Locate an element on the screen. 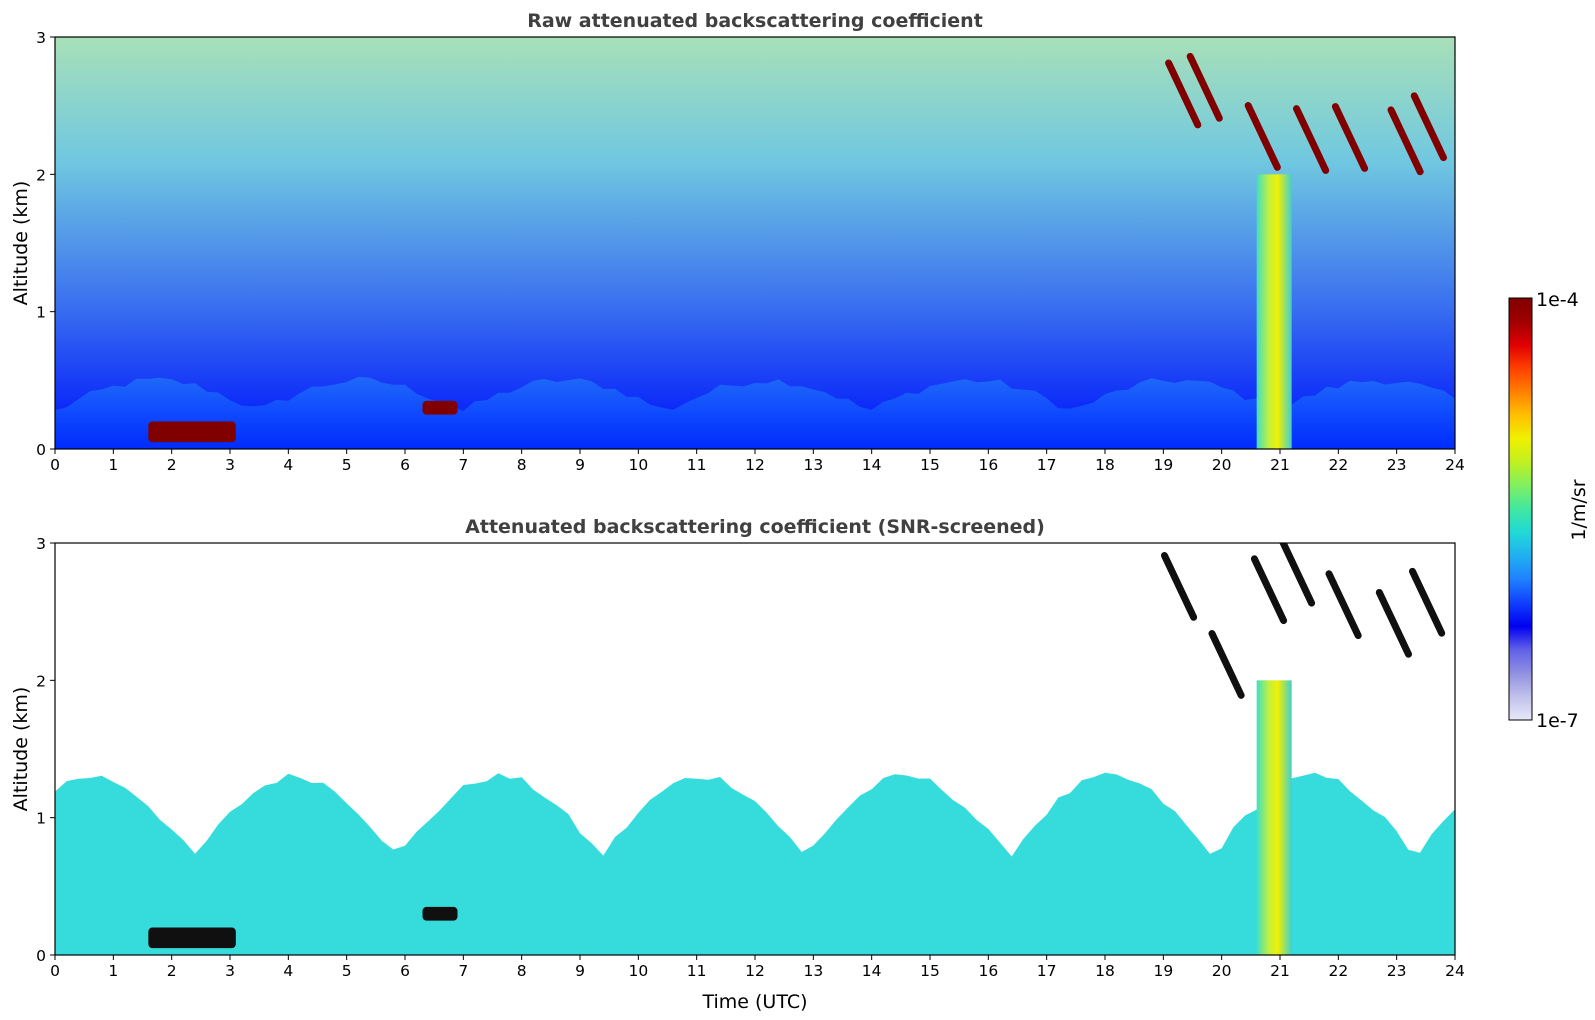  xlabel-time: Time (UTC) is located at coordinates (754, 1002).